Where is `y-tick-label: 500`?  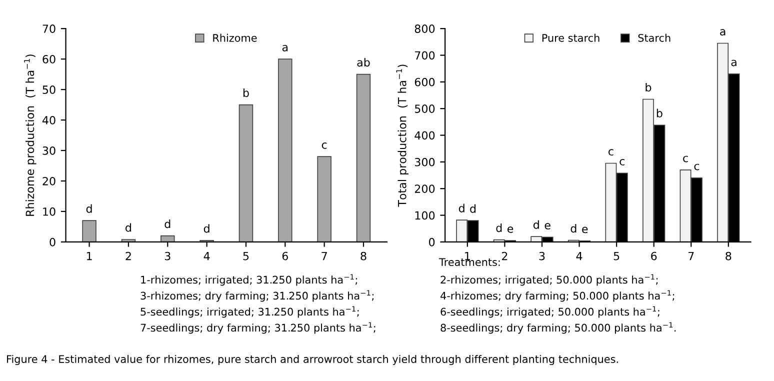 y-tick-label: 500 is located at coordinates (424, 108).